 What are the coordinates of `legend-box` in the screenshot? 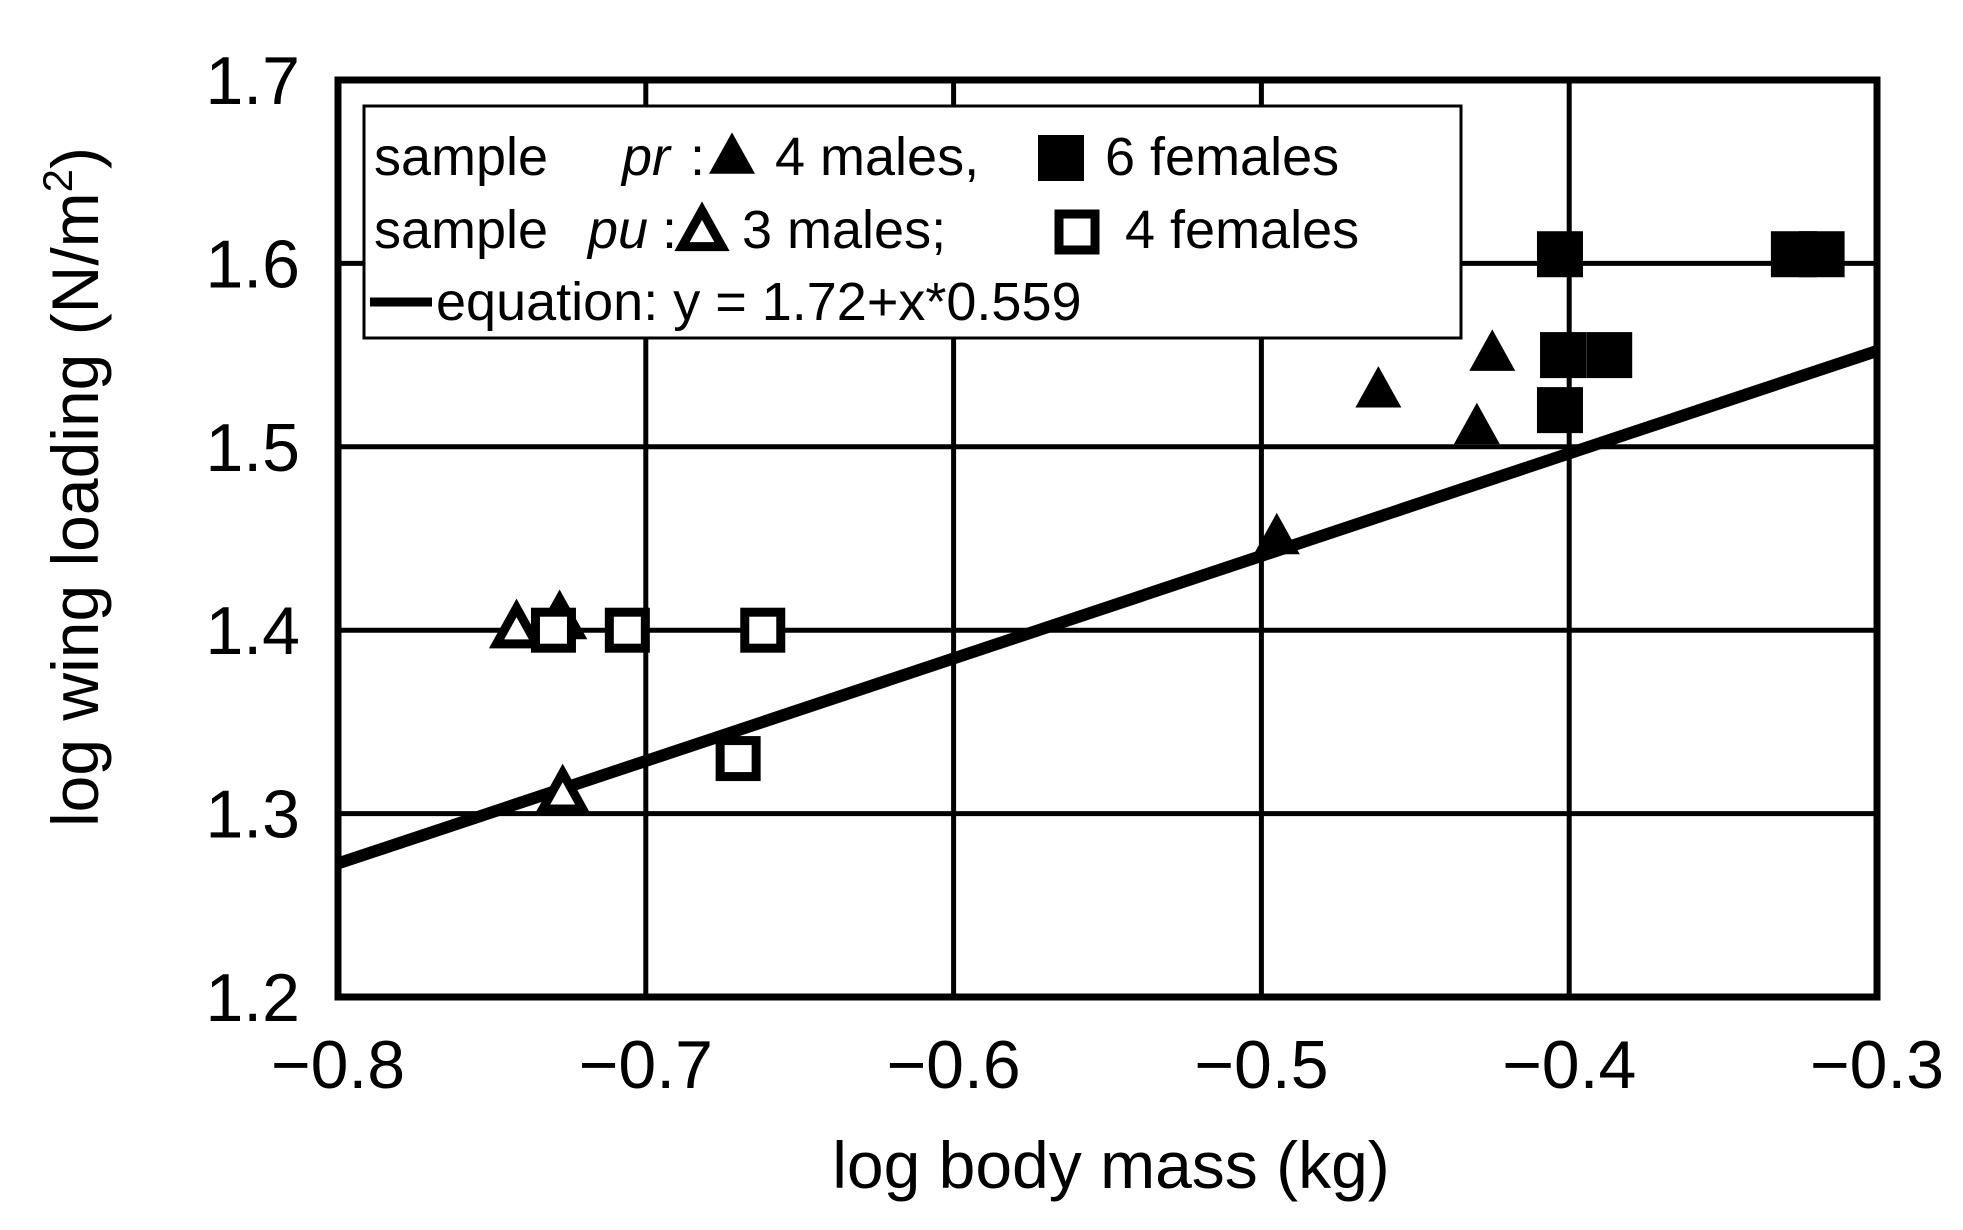 It's located at (912, 222).